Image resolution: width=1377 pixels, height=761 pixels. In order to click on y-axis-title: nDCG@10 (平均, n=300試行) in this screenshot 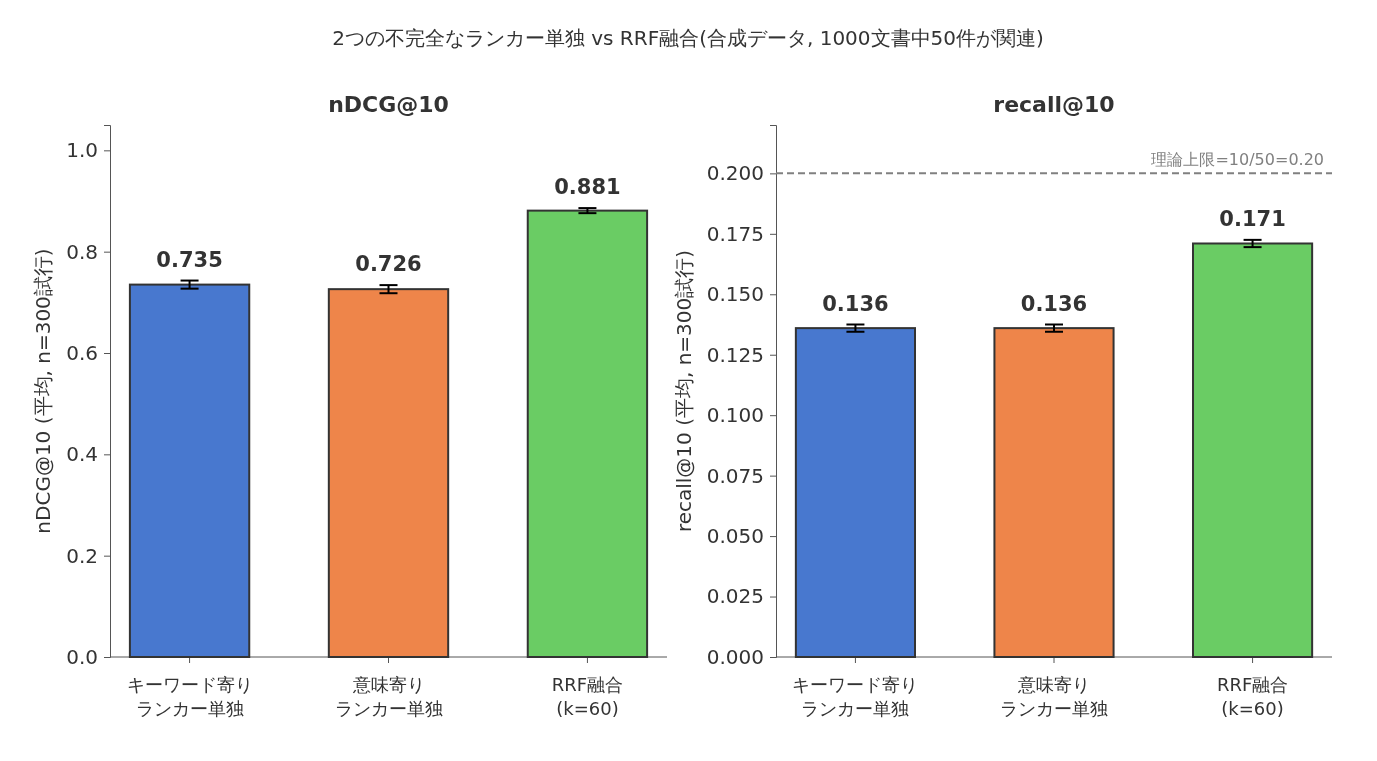, I will do `click(43, 391)`.